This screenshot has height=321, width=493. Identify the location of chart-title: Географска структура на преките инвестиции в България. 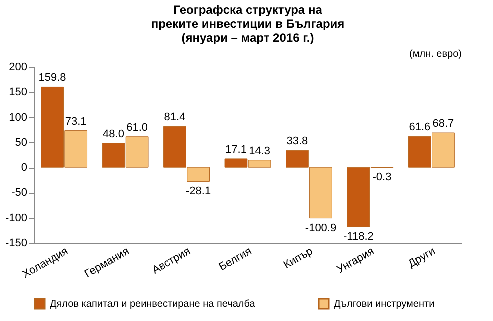
(248, 17).